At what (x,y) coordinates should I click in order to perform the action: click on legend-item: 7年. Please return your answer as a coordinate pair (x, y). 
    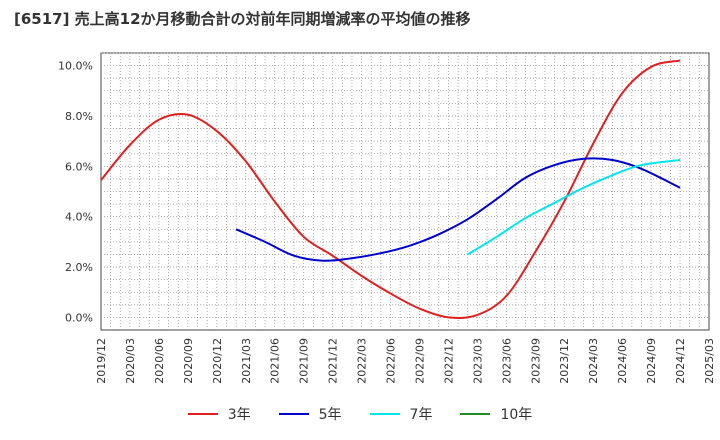
    Looking at the image, I should click on (401, 414).